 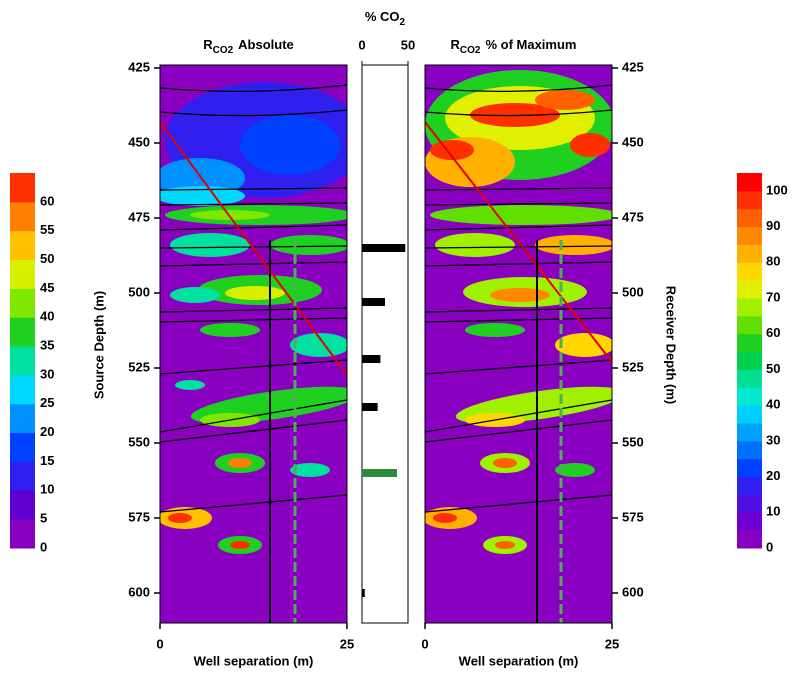 What do you see at coordinates (403, 22) in the screenshot?
I see `title-part: 2` at bounding box center [403, 22].